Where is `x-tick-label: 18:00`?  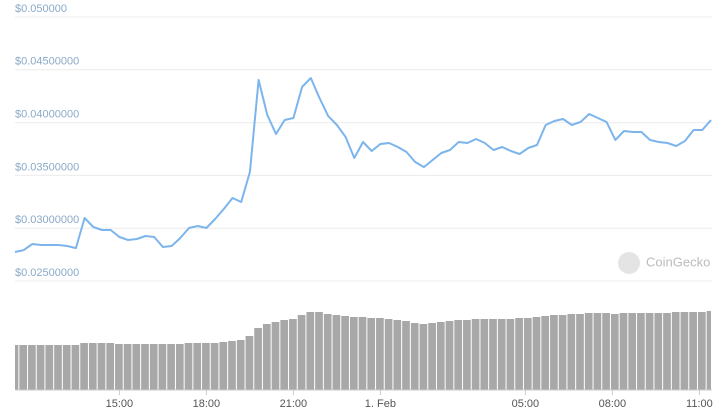 x-tick-label: 18:00 is located at coordinates (207, 404).